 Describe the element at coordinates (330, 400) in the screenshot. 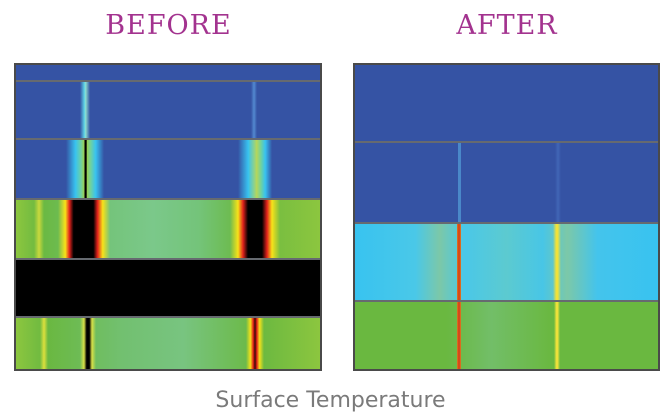

I see `caption: Surface Temperature` at that location.